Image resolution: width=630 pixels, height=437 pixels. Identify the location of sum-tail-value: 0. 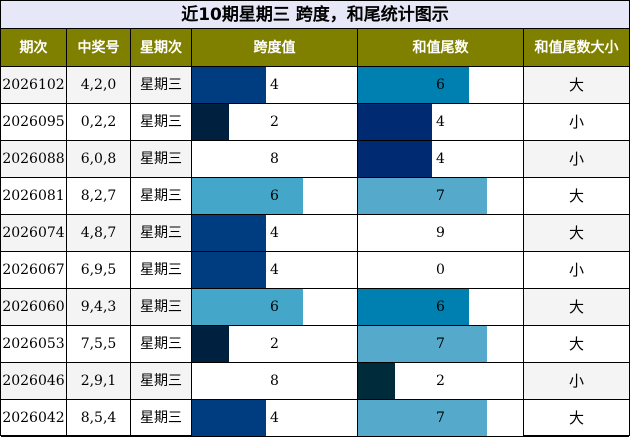
(440, 270).